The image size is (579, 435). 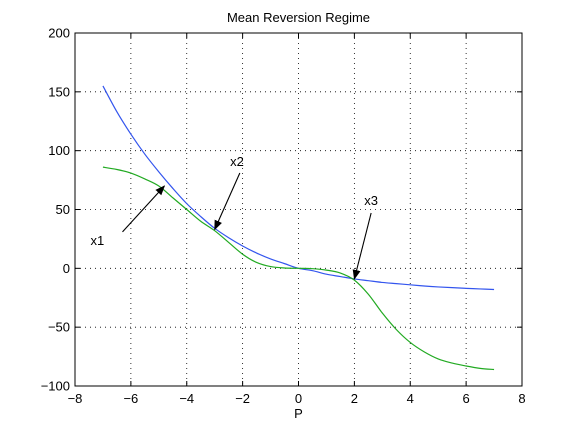 What do you see at coordinates (237, 161) in the screenshot?
I see `annotation-label-x2: x2` at bounding box center [237, 161].